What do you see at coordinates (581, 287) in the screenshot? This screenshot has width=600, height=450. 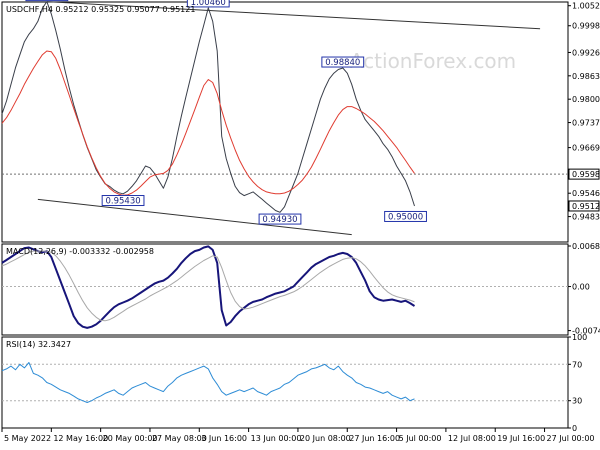 I see `macd-y-tick-label: 0.00` at bounding box center [581, 287].